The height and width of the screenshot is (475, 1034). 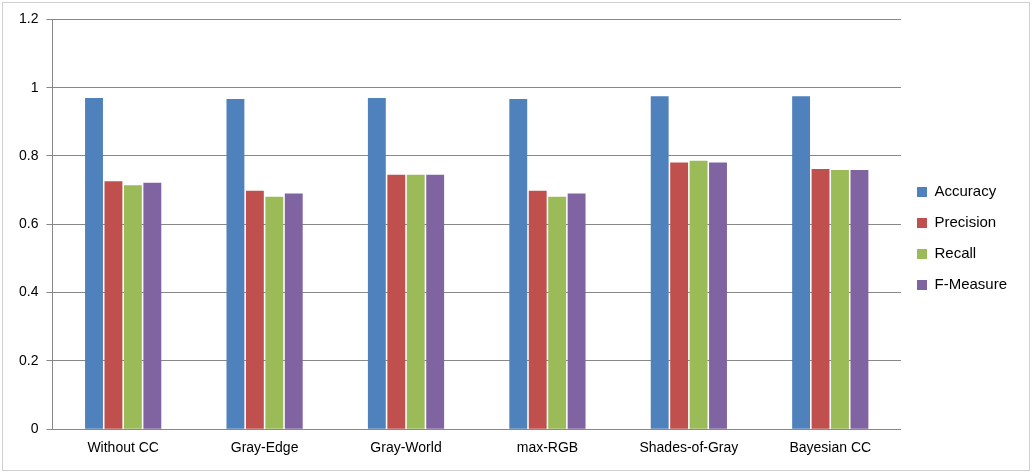 I want to click on legend-label: Accuracy, so click(x=965, y=191).